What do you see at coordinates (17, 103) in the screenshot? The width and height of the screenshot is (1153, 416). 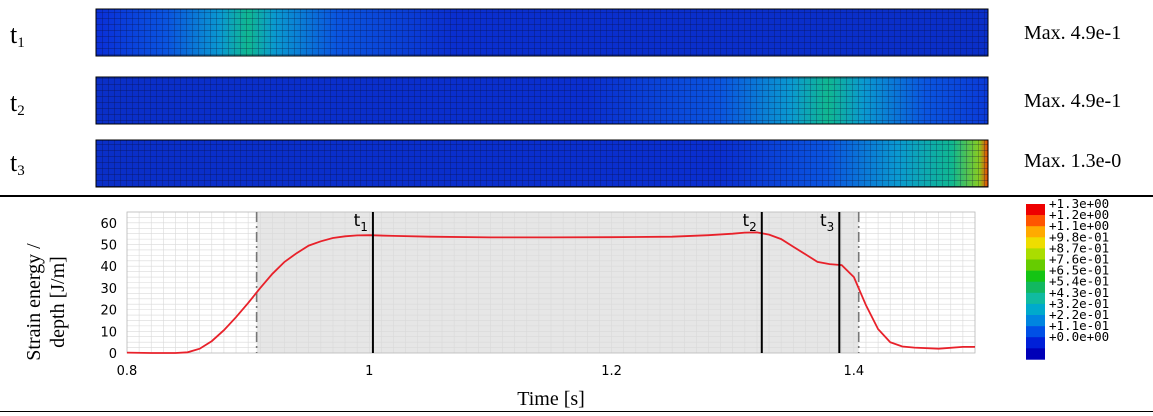 I see `snapshot-label-t2: t2` at bounding box center [17, 103].